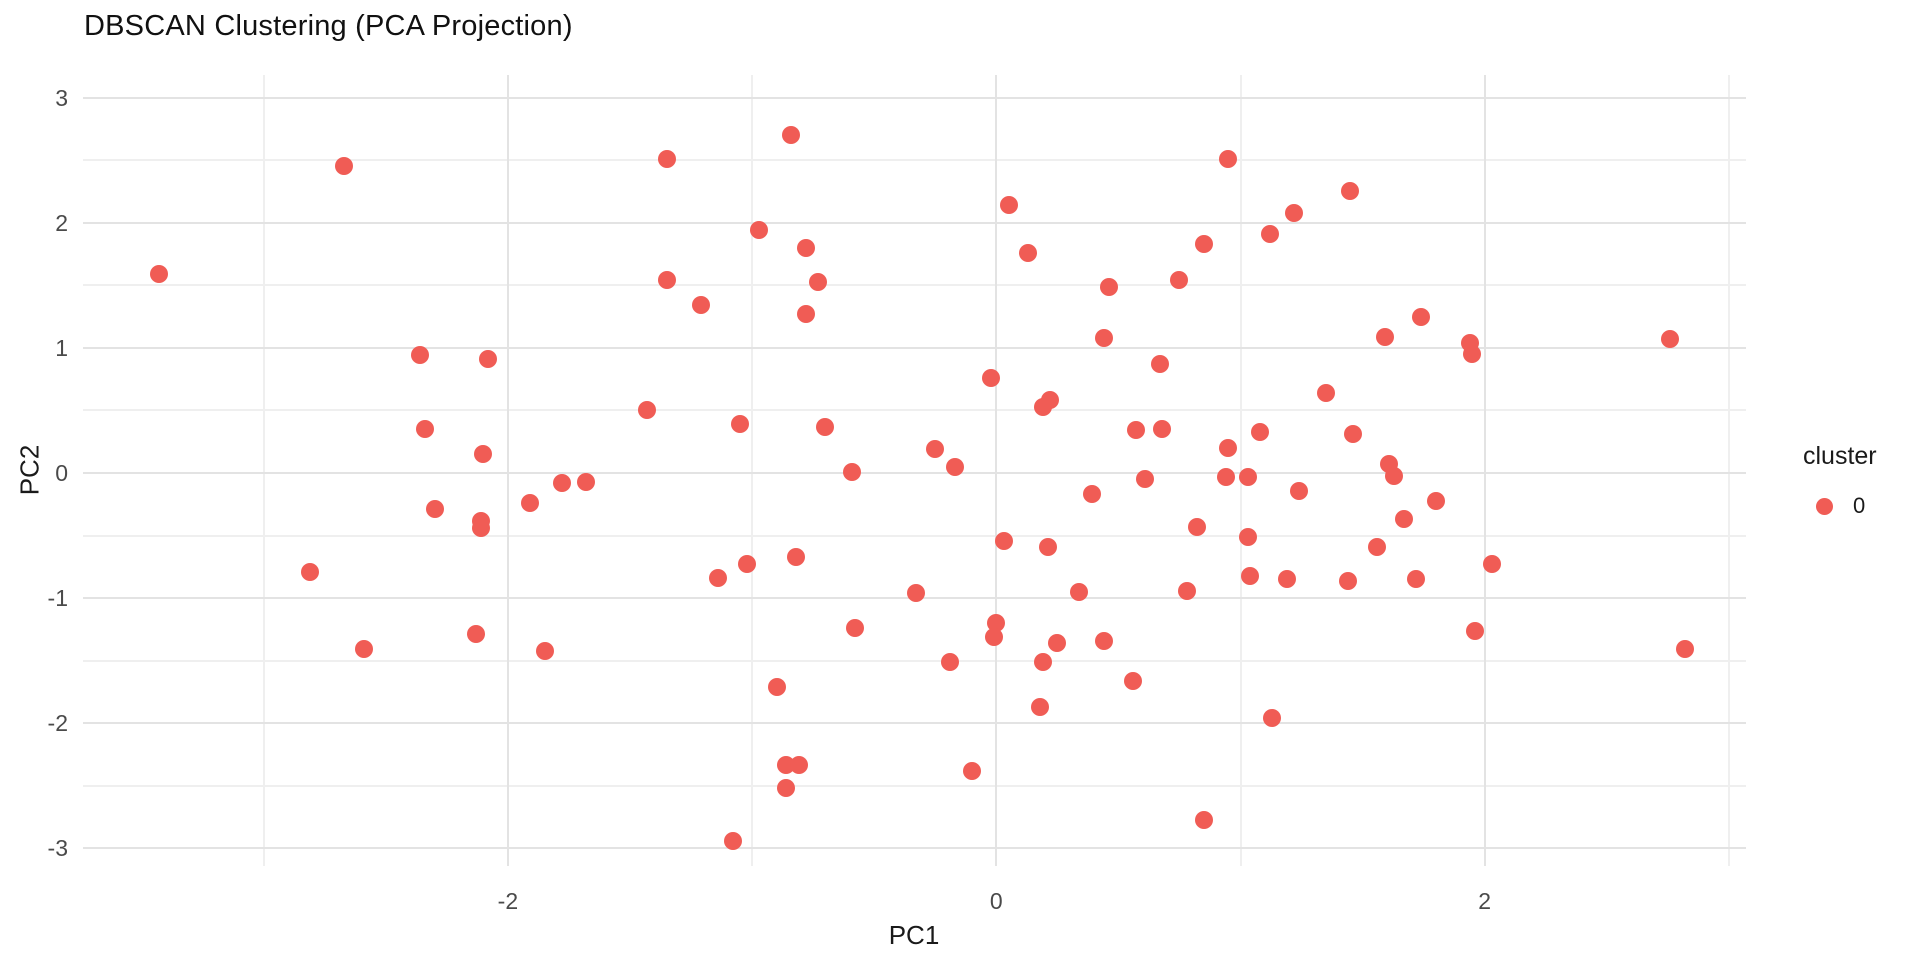 This screenshot has height=960, width=1920. I want to click on y-tick-label: 1, so click(61, 347).